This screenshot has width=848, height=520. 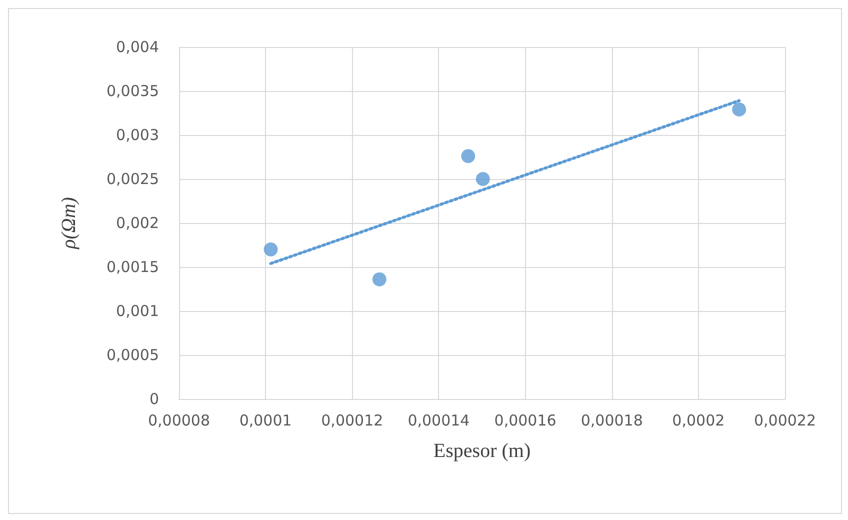 I want to click on x-tick-label: 0,00016, so click(x=525, y=421).